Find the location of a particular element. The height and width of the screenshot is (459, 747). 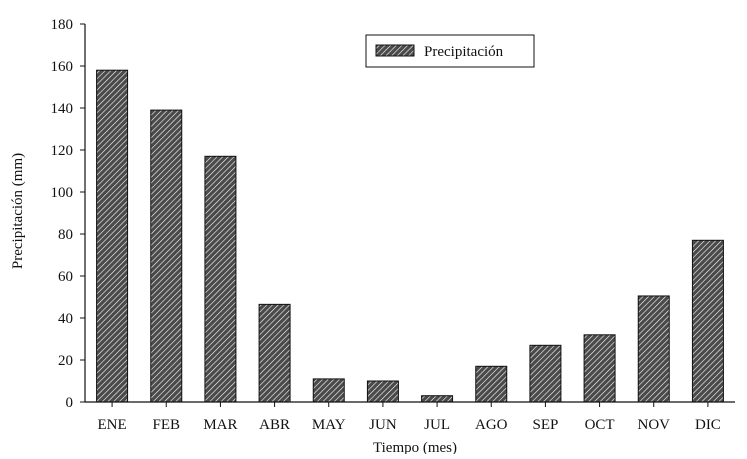

y-tick-label-140: 140 is located at coordinates (62, 109).